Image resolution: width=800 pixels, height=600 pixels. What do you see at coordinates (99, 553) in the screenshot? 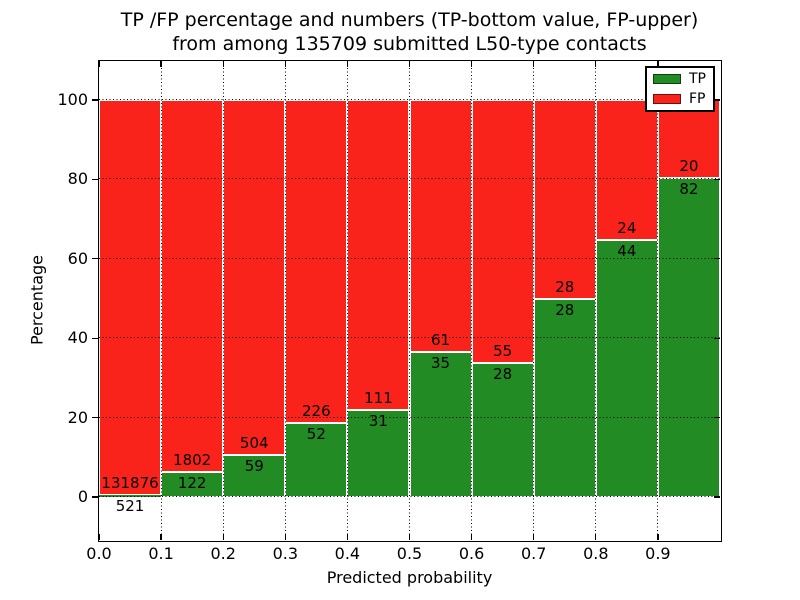
I see `x-tick-label: 0.0` at bounding box center [99, 553].